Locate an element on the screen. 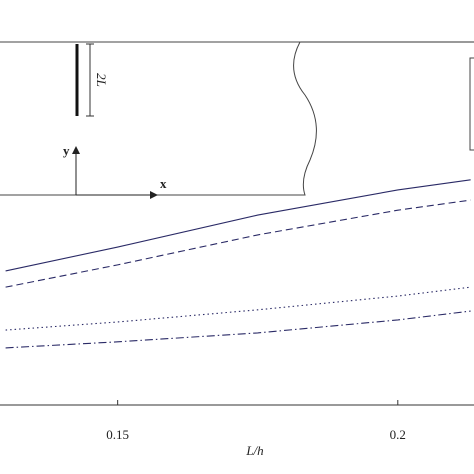  x-tick-label: 0.15 is located at coordinates (117, 434).